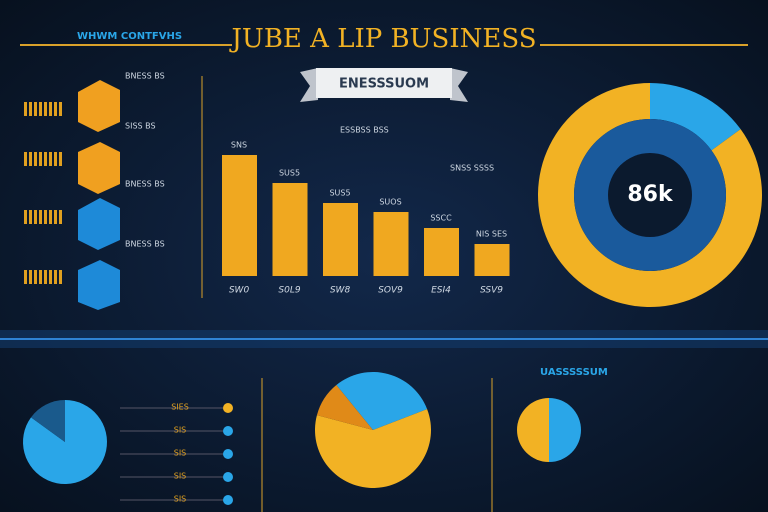  What do you see at coordinates (491, 234) in the screenshot?
I see `bar-annotation: NIS SES` at bounding box center [491, 234].